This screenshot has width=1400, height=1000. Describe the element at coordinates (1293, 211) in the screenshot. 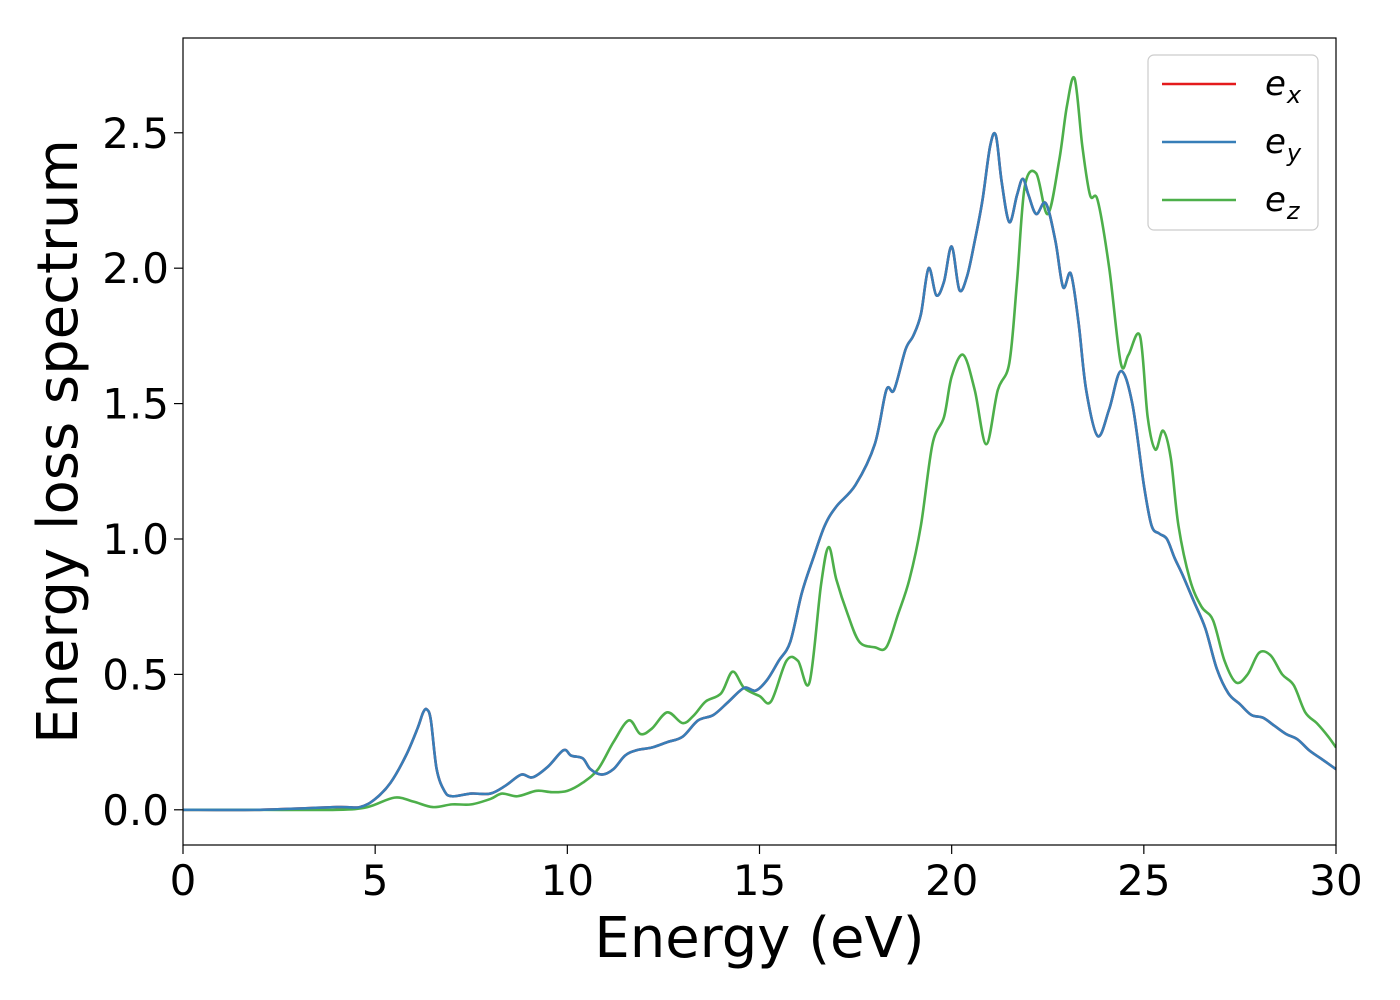

I see `legend-label-subscript: z` at that location.